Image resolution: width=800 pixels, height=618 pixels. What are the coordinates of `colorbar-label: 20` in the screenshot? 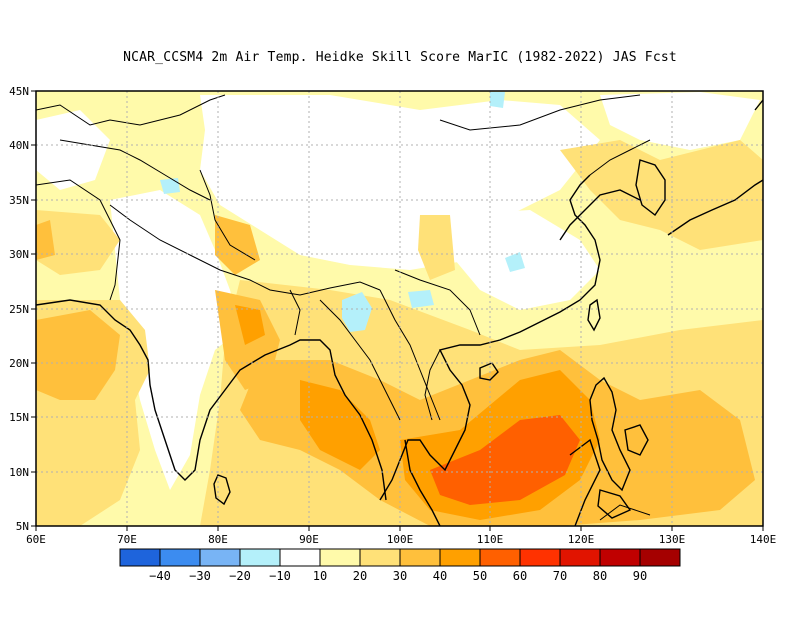 It's located at (360, 576).